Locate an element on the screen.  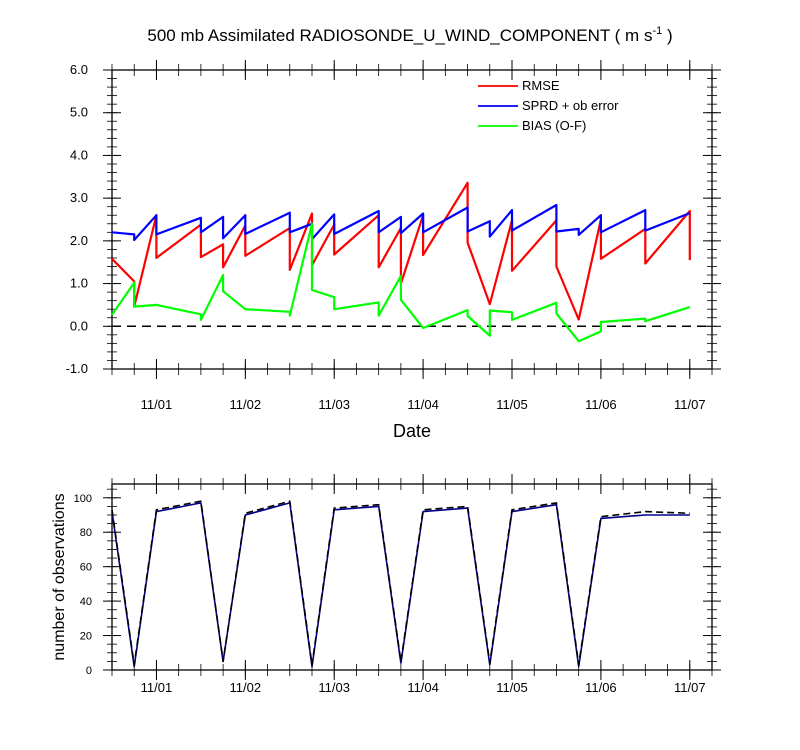
top-series-bias-o-f is located at coordinates (401, 282).